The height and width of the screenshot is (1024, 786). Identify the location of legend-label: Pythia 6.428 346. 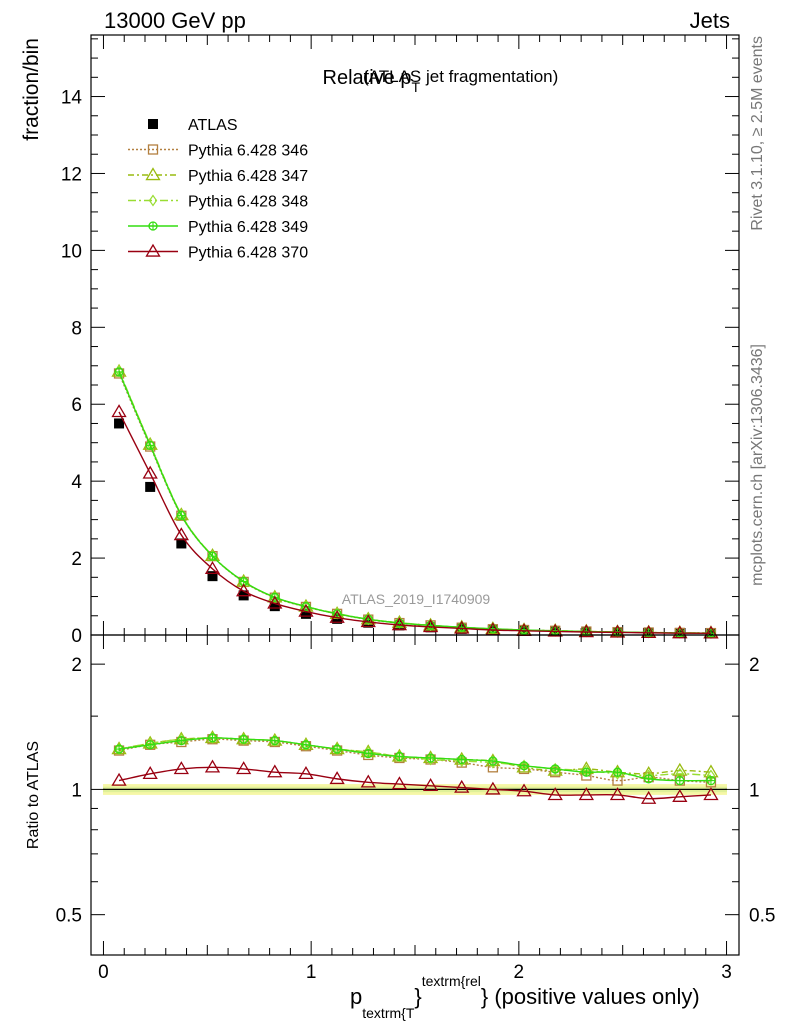
(248, 151).